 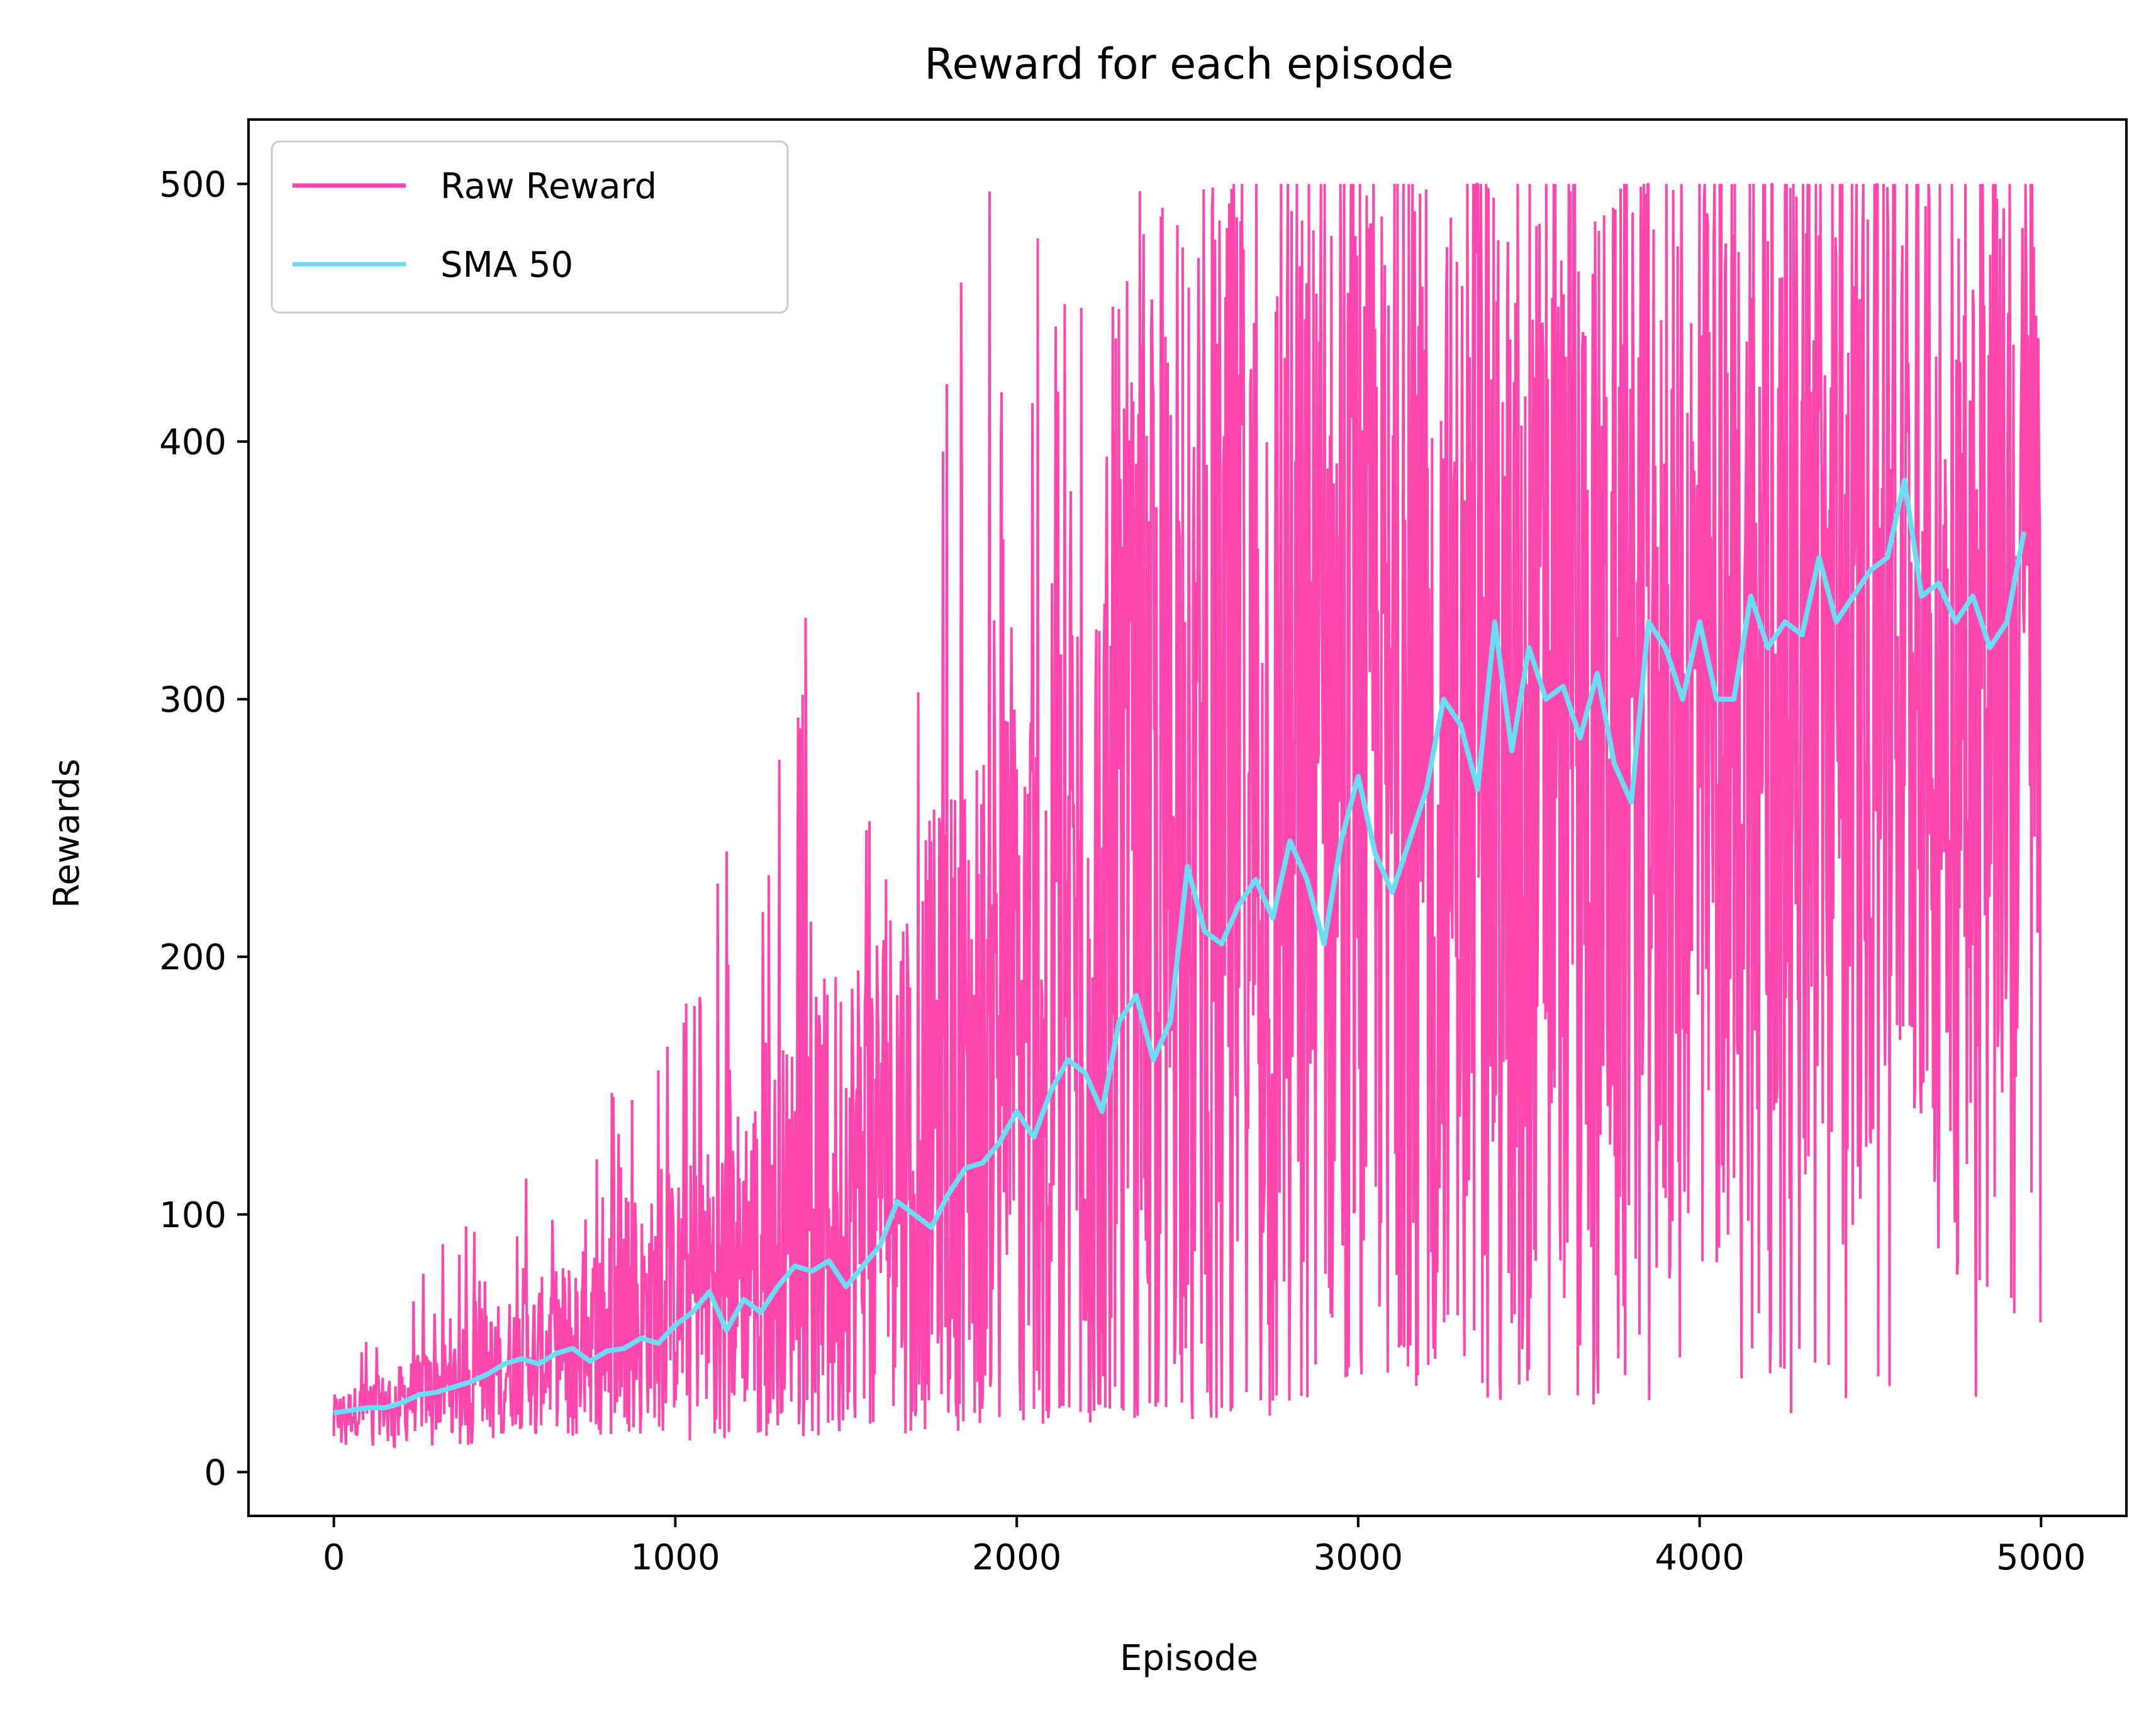 What do you see at coordinates (193, 957) in the screenshot?
I see `y-tick-label: 200` at bounding box center [193, 957].